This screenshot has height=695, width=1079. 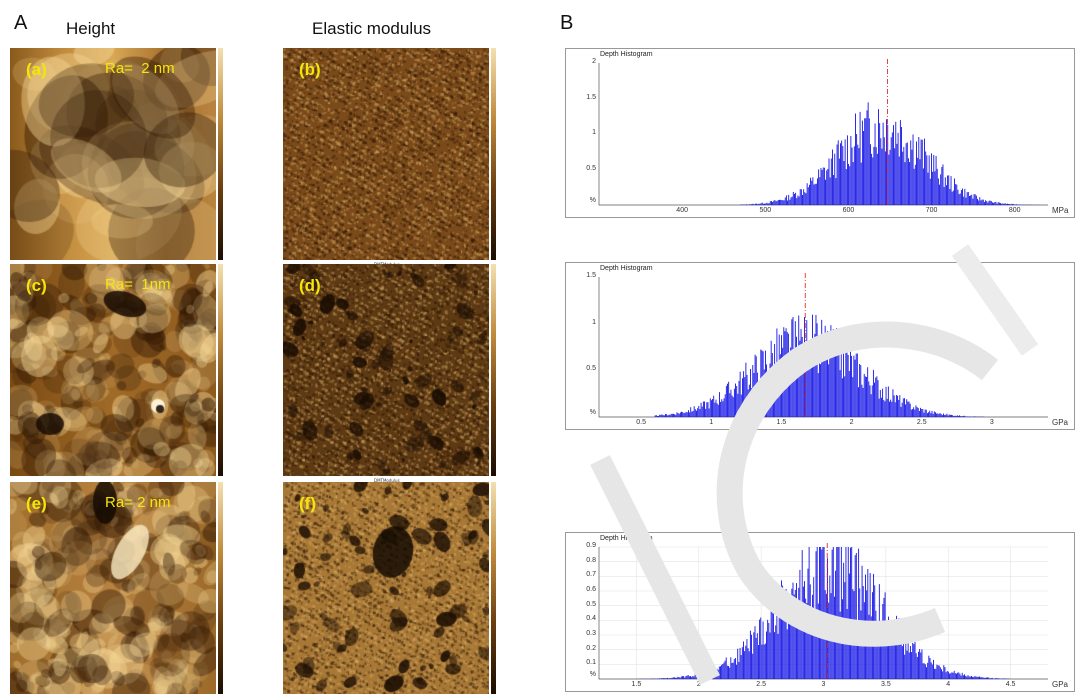 What do you see at coordinates (591, 589) in the screenshot?
I see `y-tick-label: 0.6` at bounding box center [591, 589].